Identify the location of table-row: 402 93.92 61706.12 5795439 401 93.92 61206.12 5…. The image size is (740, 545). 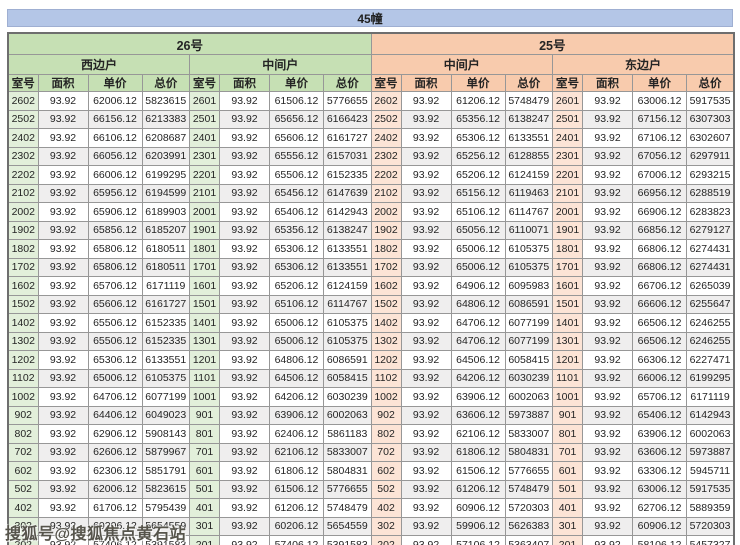
(371, 508).